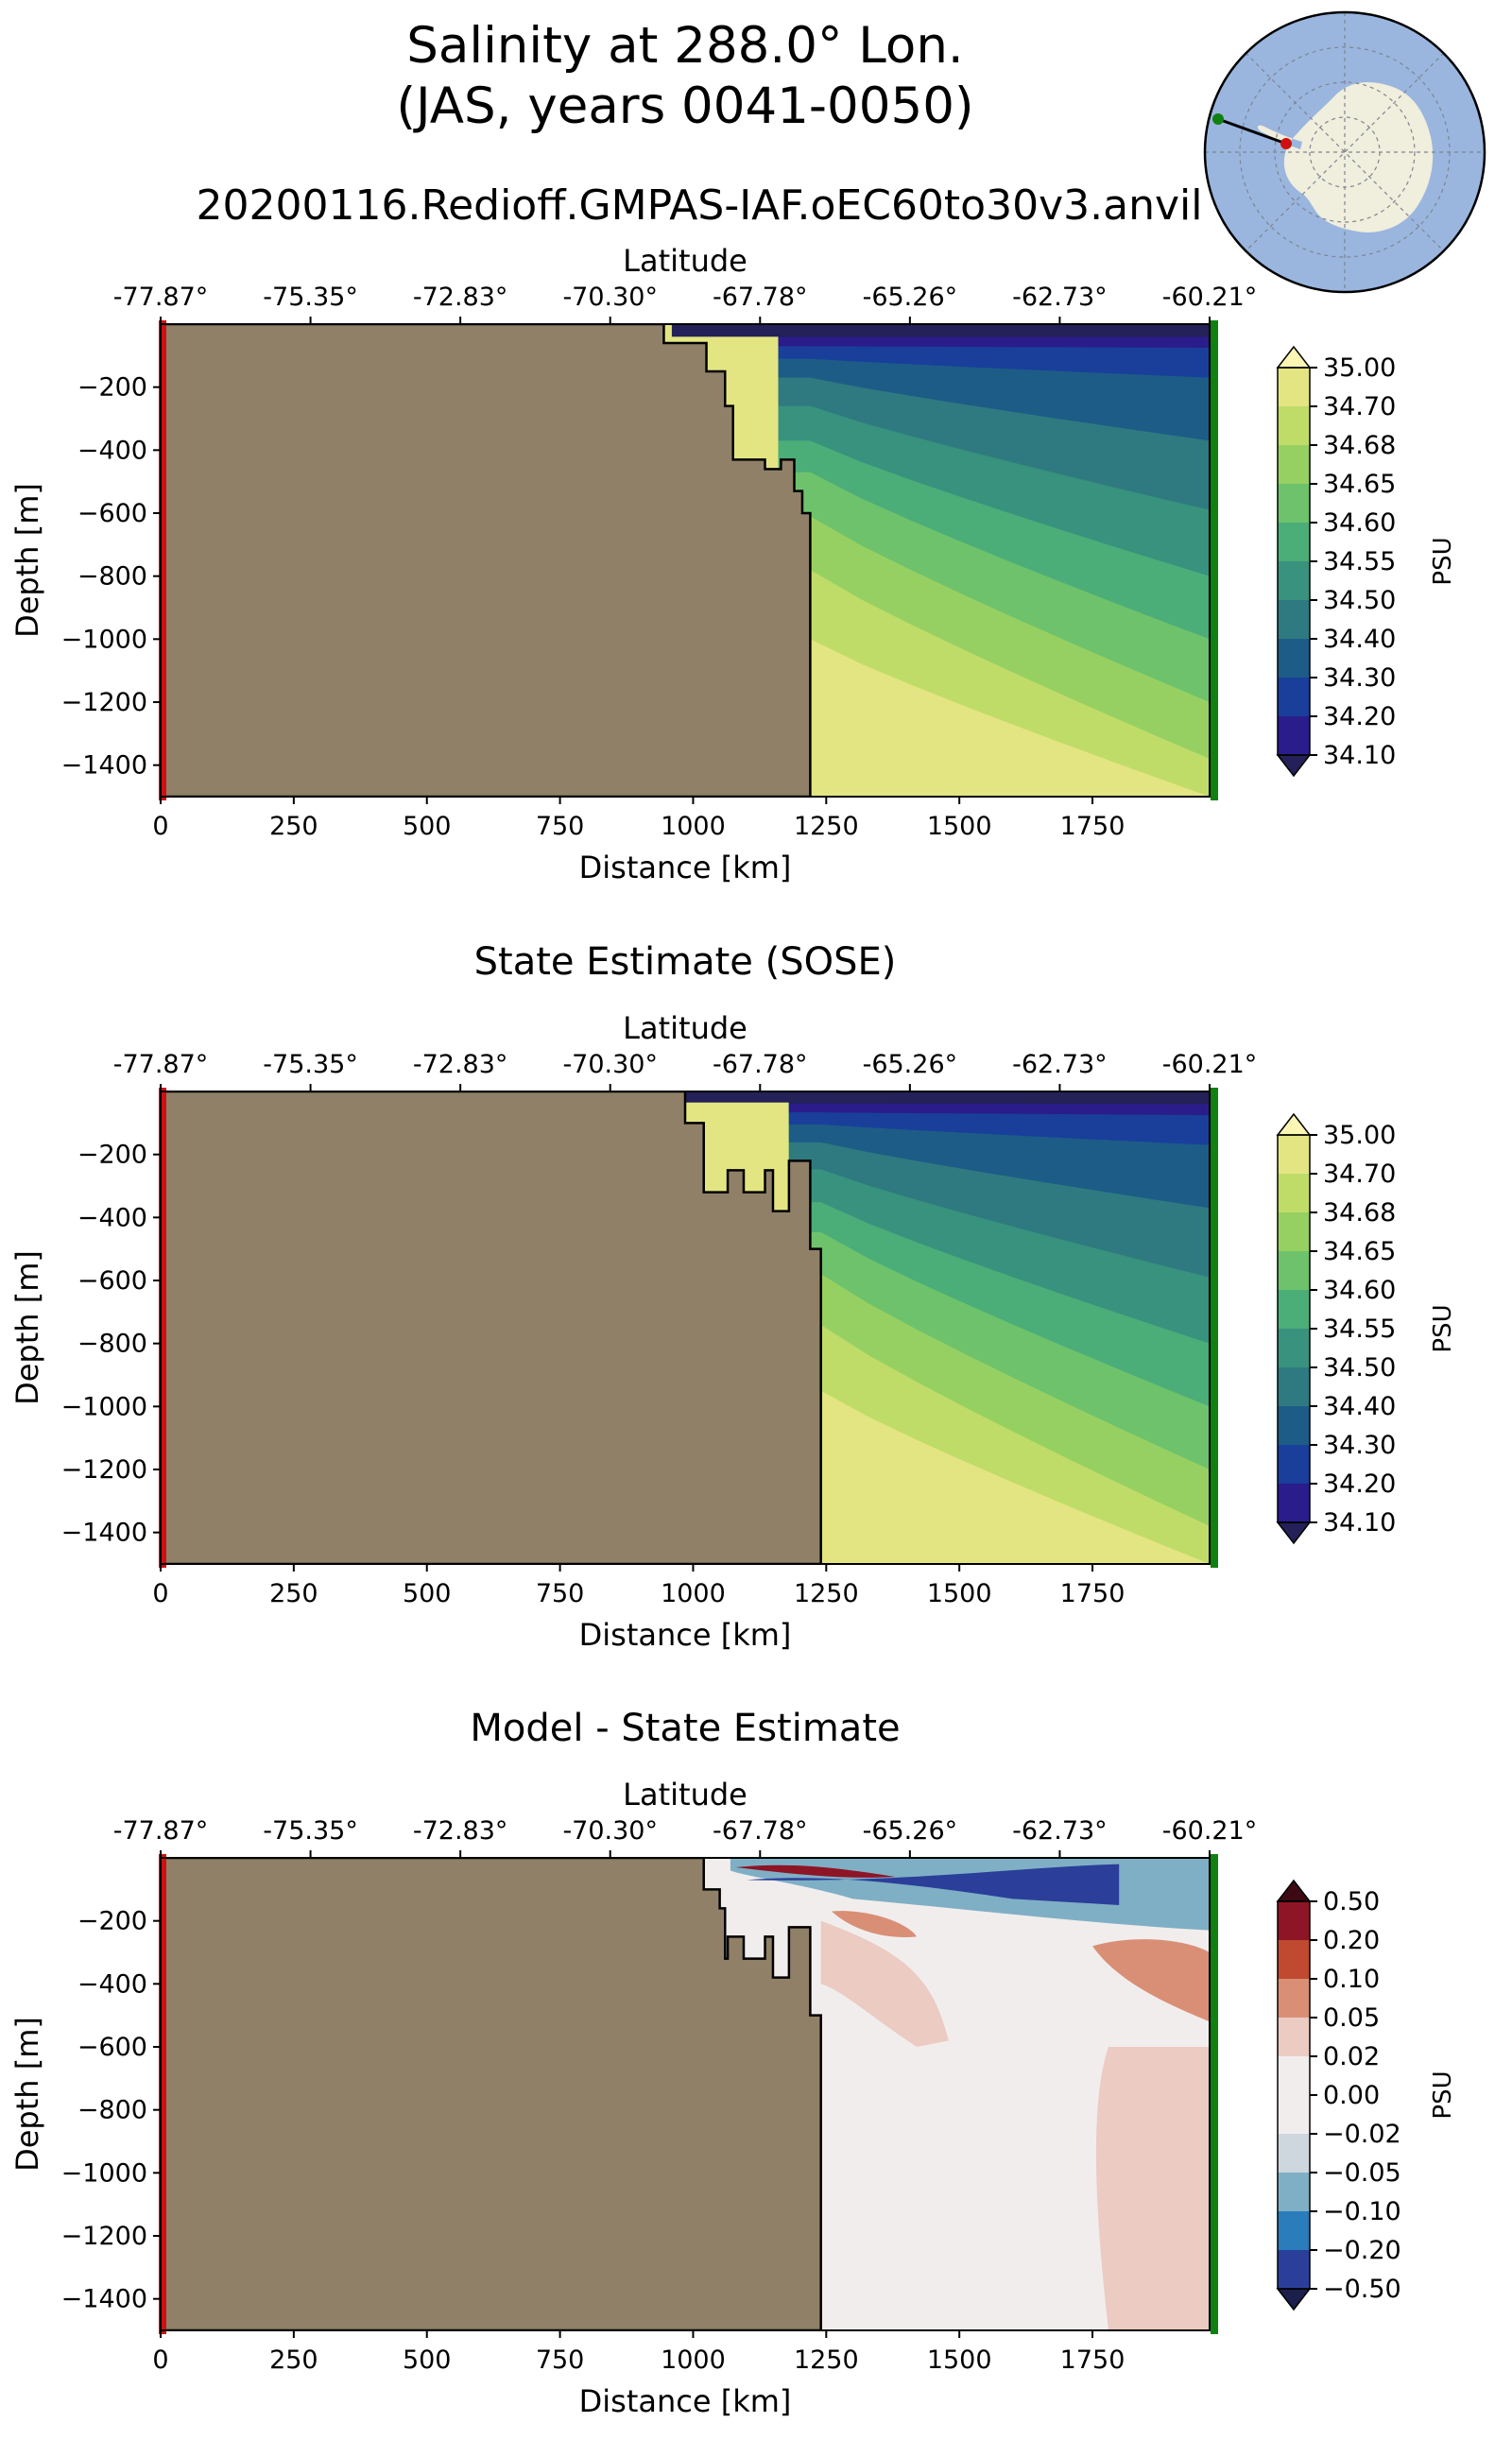  I want to click on panel-title-difference: Model - State Estimate, so click(685, 1728).